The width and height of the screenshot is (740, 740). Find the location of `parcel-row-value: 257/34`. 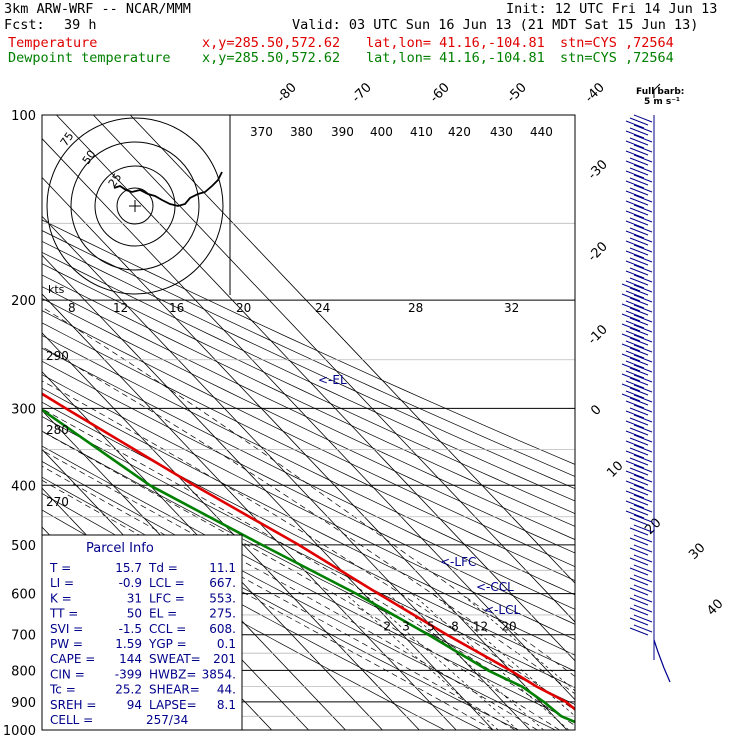

parcel-row-value: 257/34 is located at coordinates (167, 720).